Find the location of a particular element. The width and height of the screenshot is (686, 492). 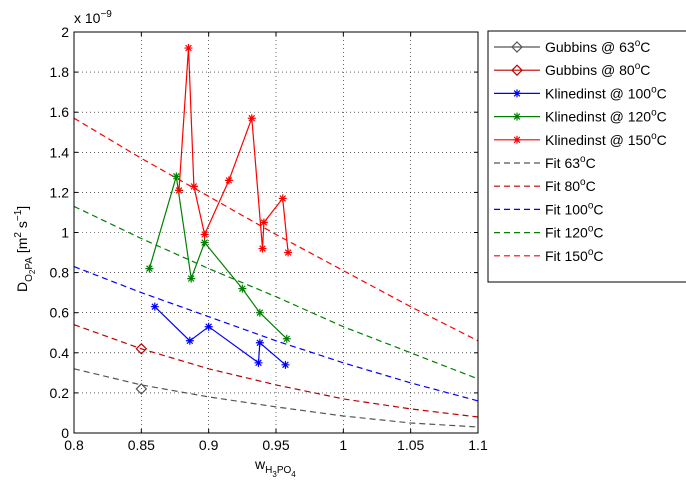

series-gubbins-80-c is located at coordinates (141, 348).